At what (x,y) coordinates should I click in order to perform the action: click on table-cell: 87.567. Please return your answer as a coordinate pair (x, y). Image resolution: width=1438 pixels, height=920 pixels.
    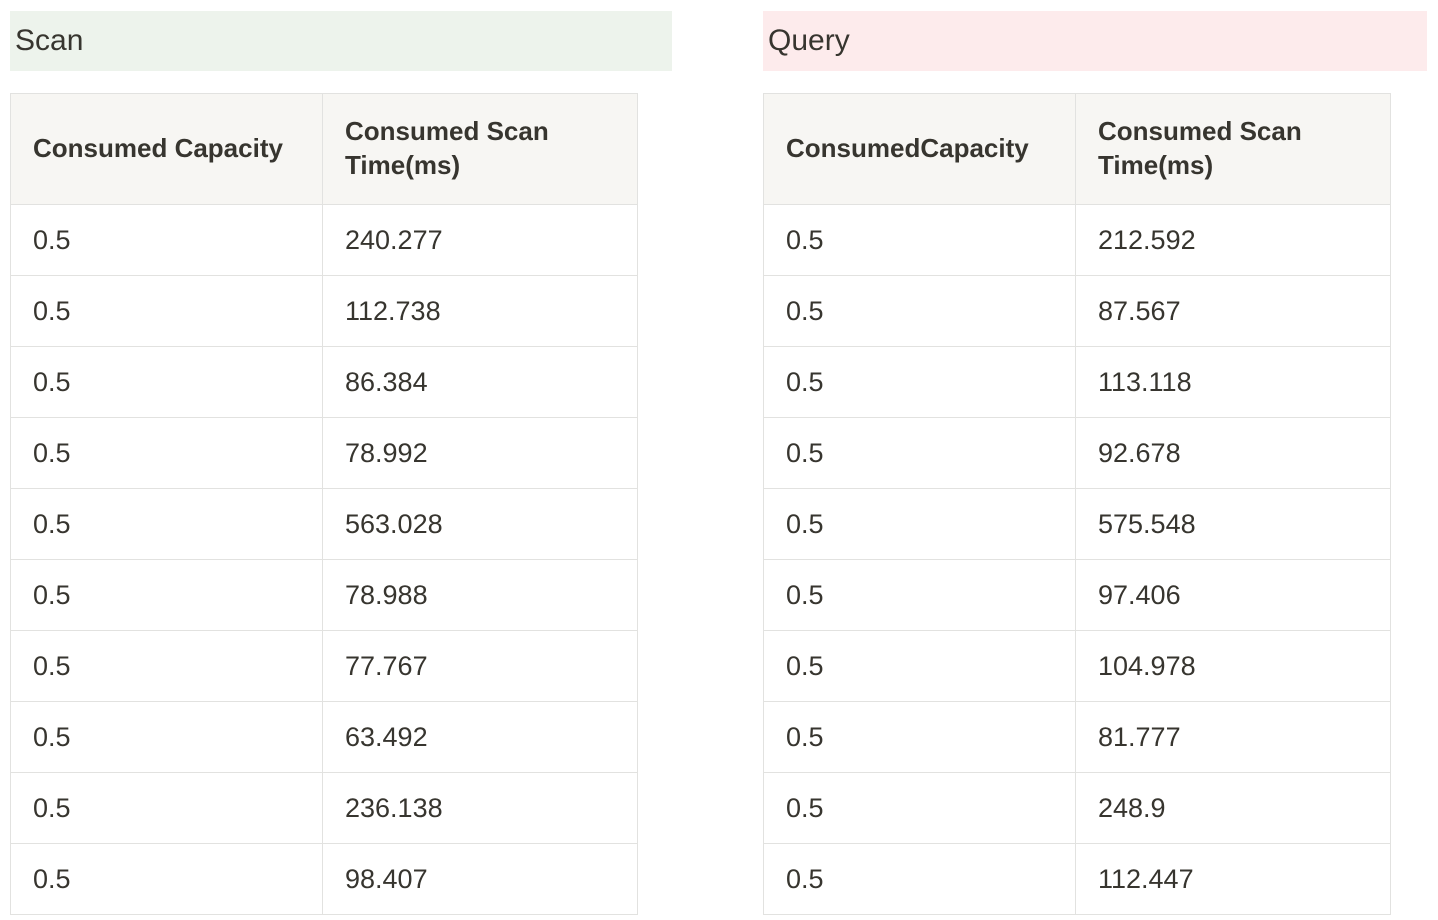
    Looking at the image, I should click on (1233, 311).